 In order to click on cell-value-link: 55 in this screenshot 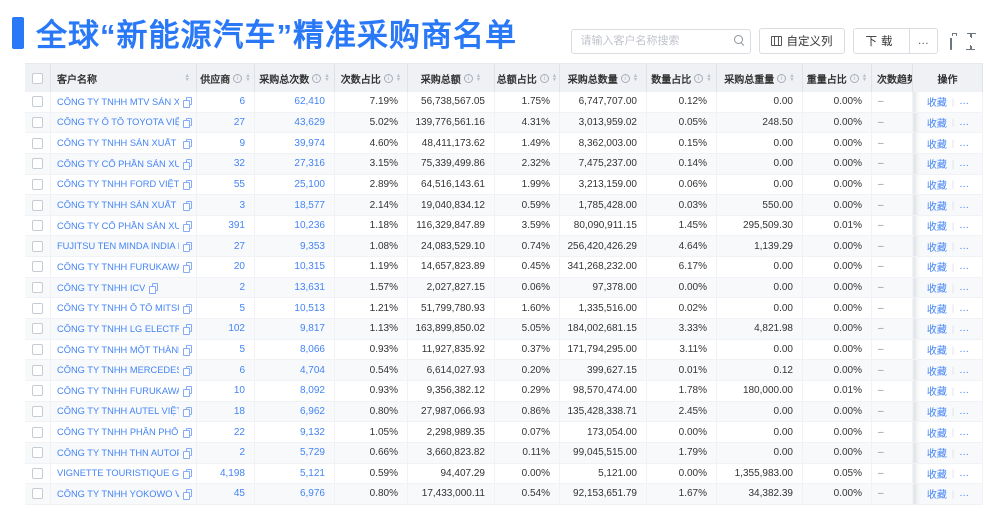, I will do `click(239, 184)`.